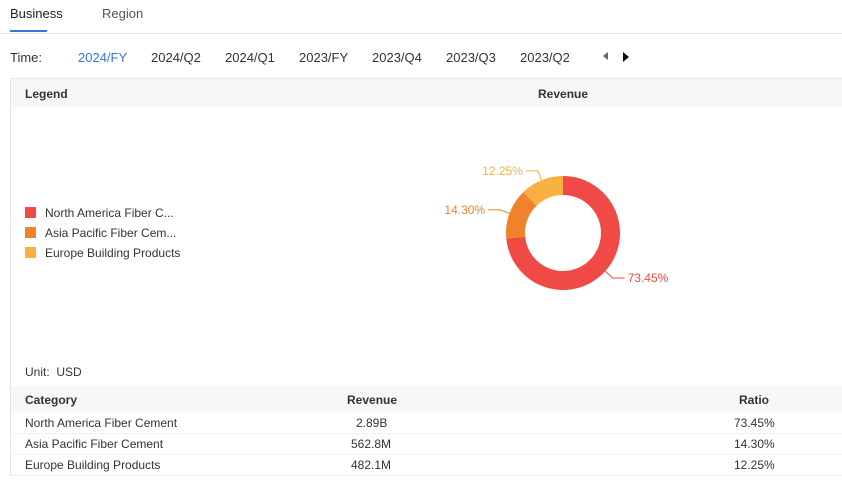  What do you see at coordinates (754, 444) in the screenshot?
I see `cell-ratio: 14.30%` at bounding box center [754, 444].